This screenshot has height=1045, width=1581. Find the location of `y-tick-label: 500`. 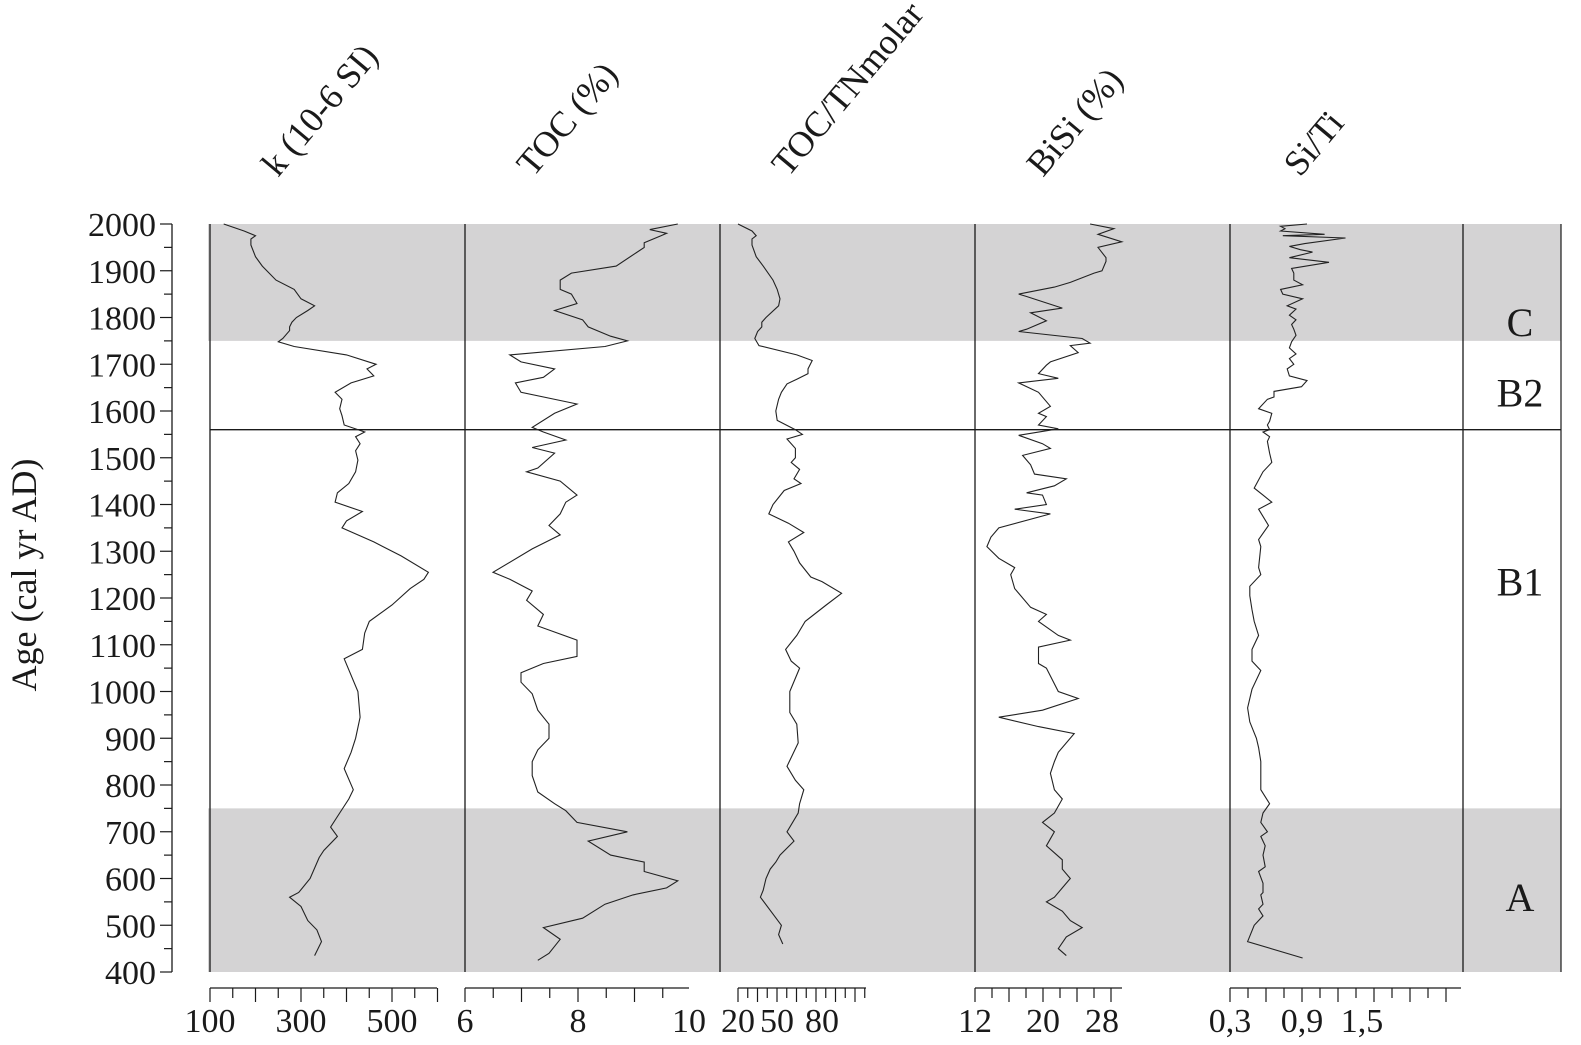

y-tick-label: 500 is located at coordinates (130, 926).